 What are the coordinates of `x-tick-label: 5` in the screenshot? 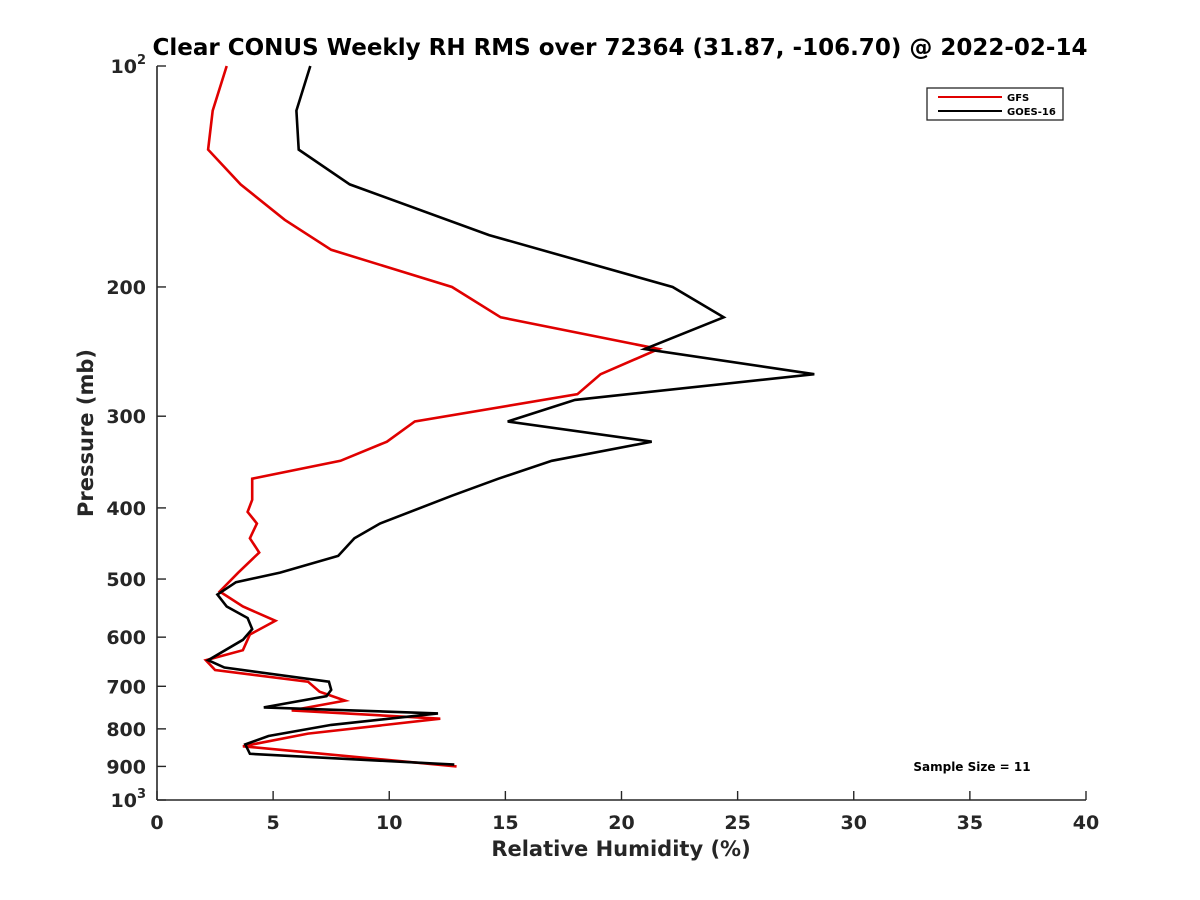 It's located at (273, 823).